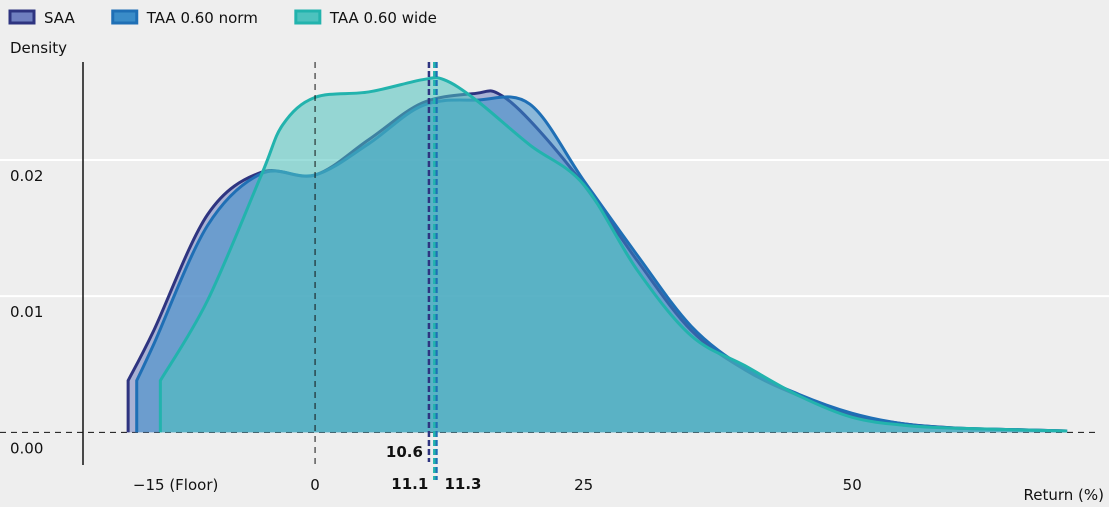 Image resolution: width=1109 pixels, height=507 pixels. I want to click on y-tick-label: 0.01, so click(26, 312).